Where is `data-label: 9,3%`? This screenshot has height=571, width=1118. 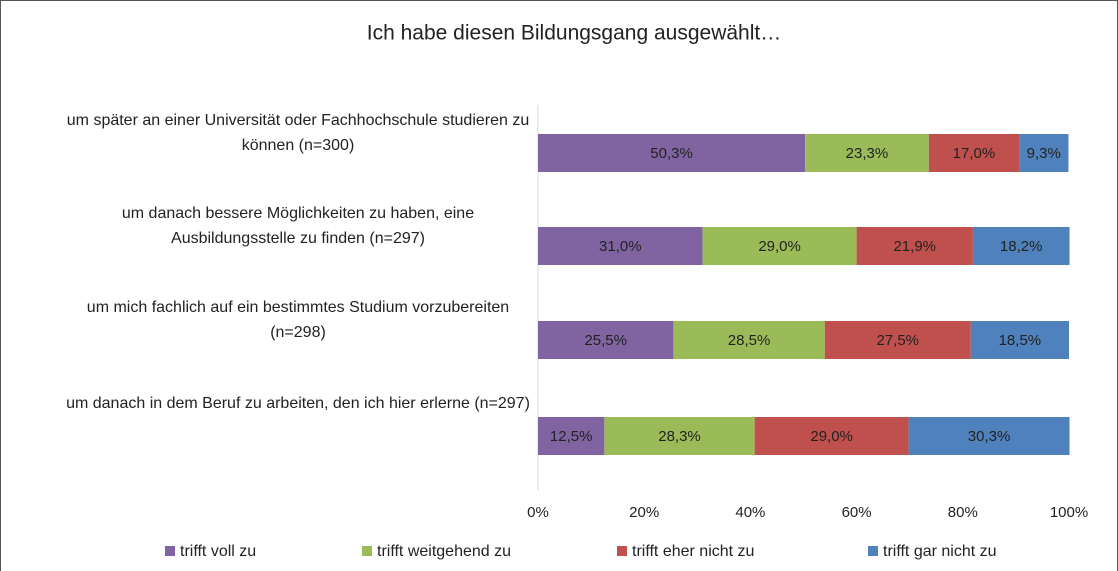 data-label: 9,3% is located at coordinates (1044, 153).